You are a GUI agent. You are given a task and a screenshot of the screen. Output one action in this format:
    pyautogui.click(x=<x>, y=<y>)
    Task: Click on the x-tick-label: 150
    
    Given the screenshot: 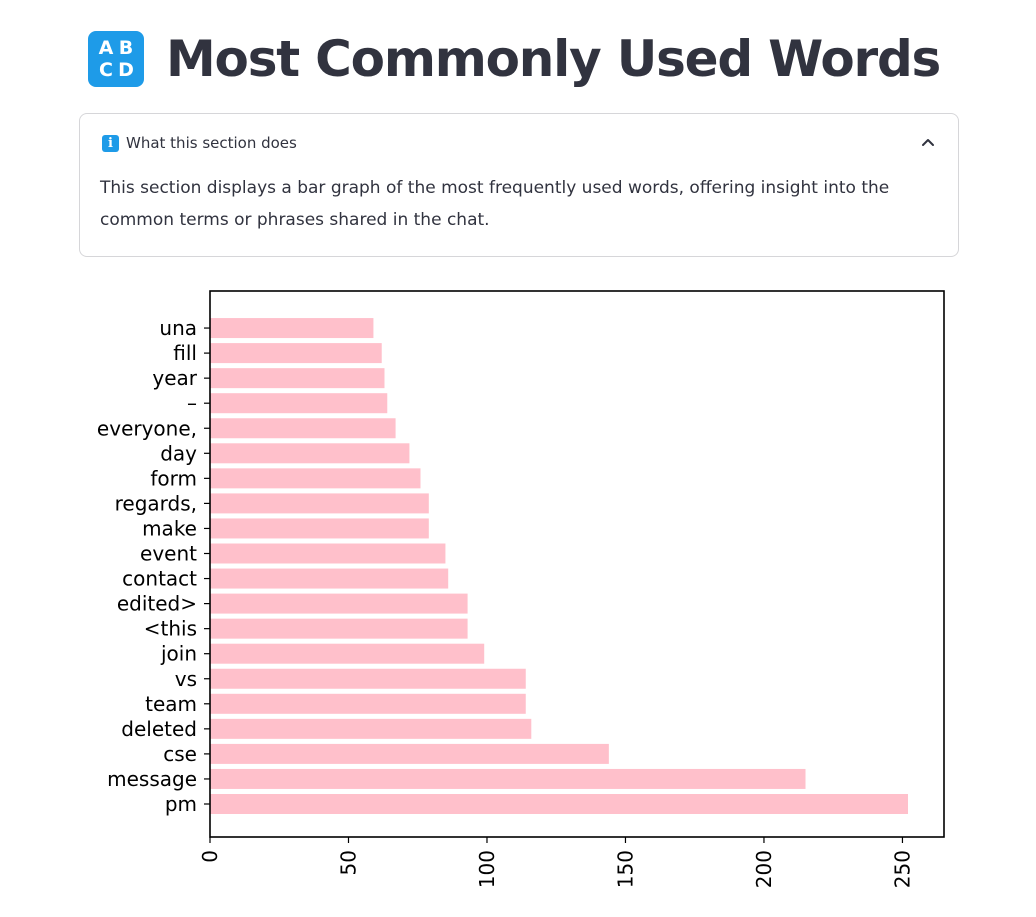 What is the action you would take?
    pyautogui.click(x=625, y=869)
    